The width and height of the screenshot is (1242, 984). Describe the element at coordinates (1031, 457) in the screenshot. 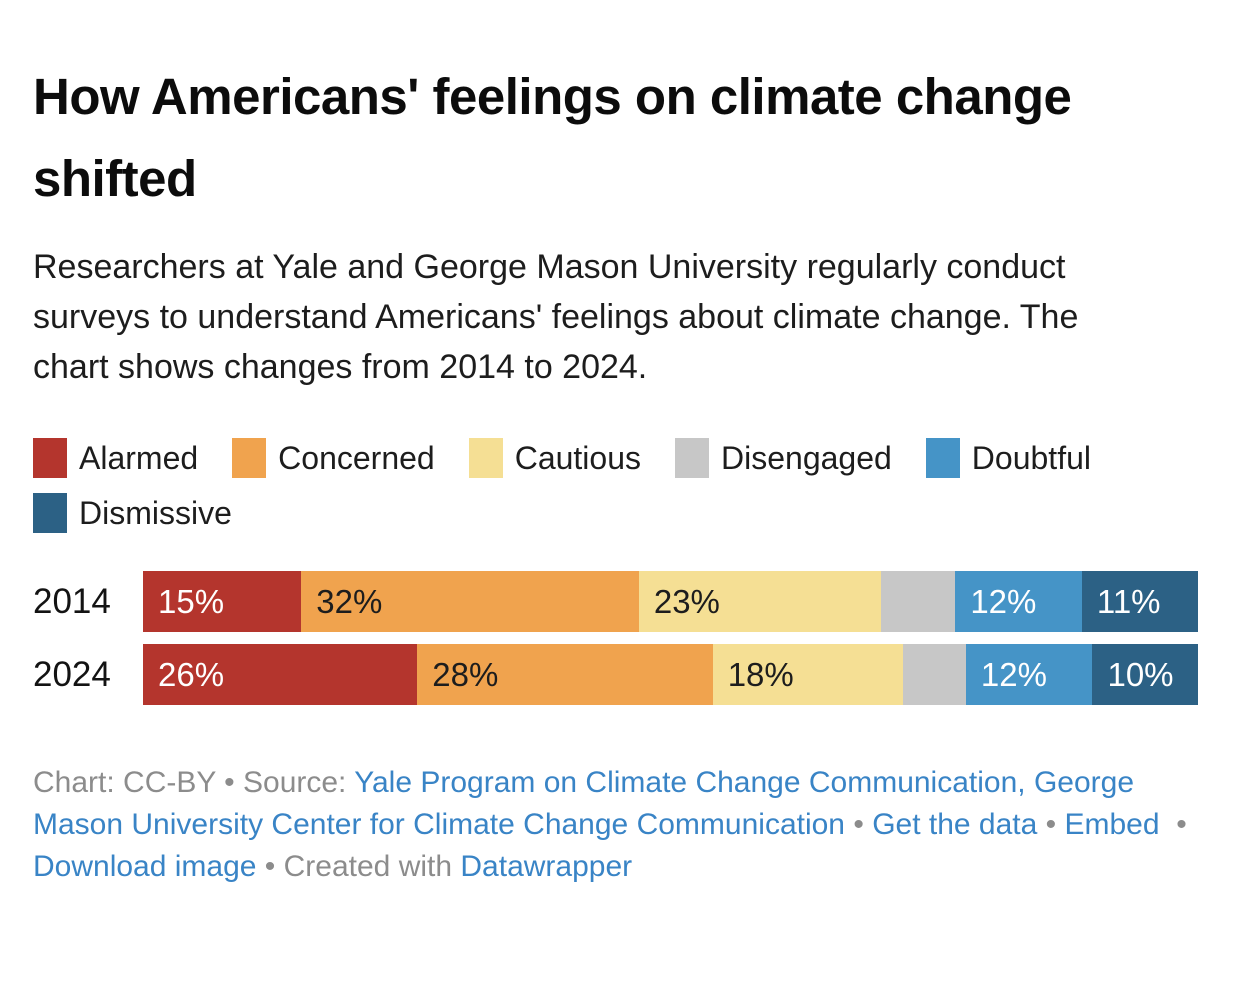

I see `legend-label: Doubtful` at that location.